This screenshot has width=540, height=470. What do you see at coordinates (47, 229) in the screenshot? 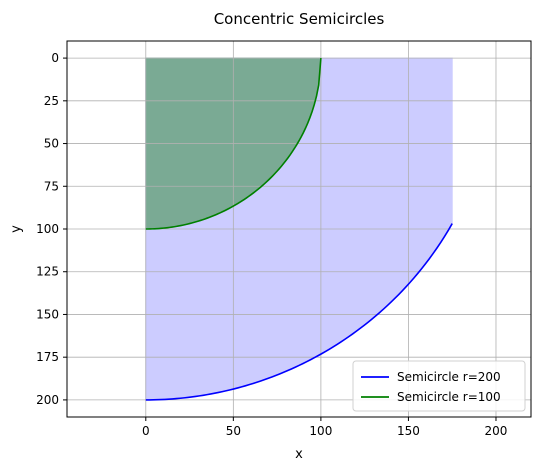
I see `y-tick-label: 100` at bounding box center [47, 229].